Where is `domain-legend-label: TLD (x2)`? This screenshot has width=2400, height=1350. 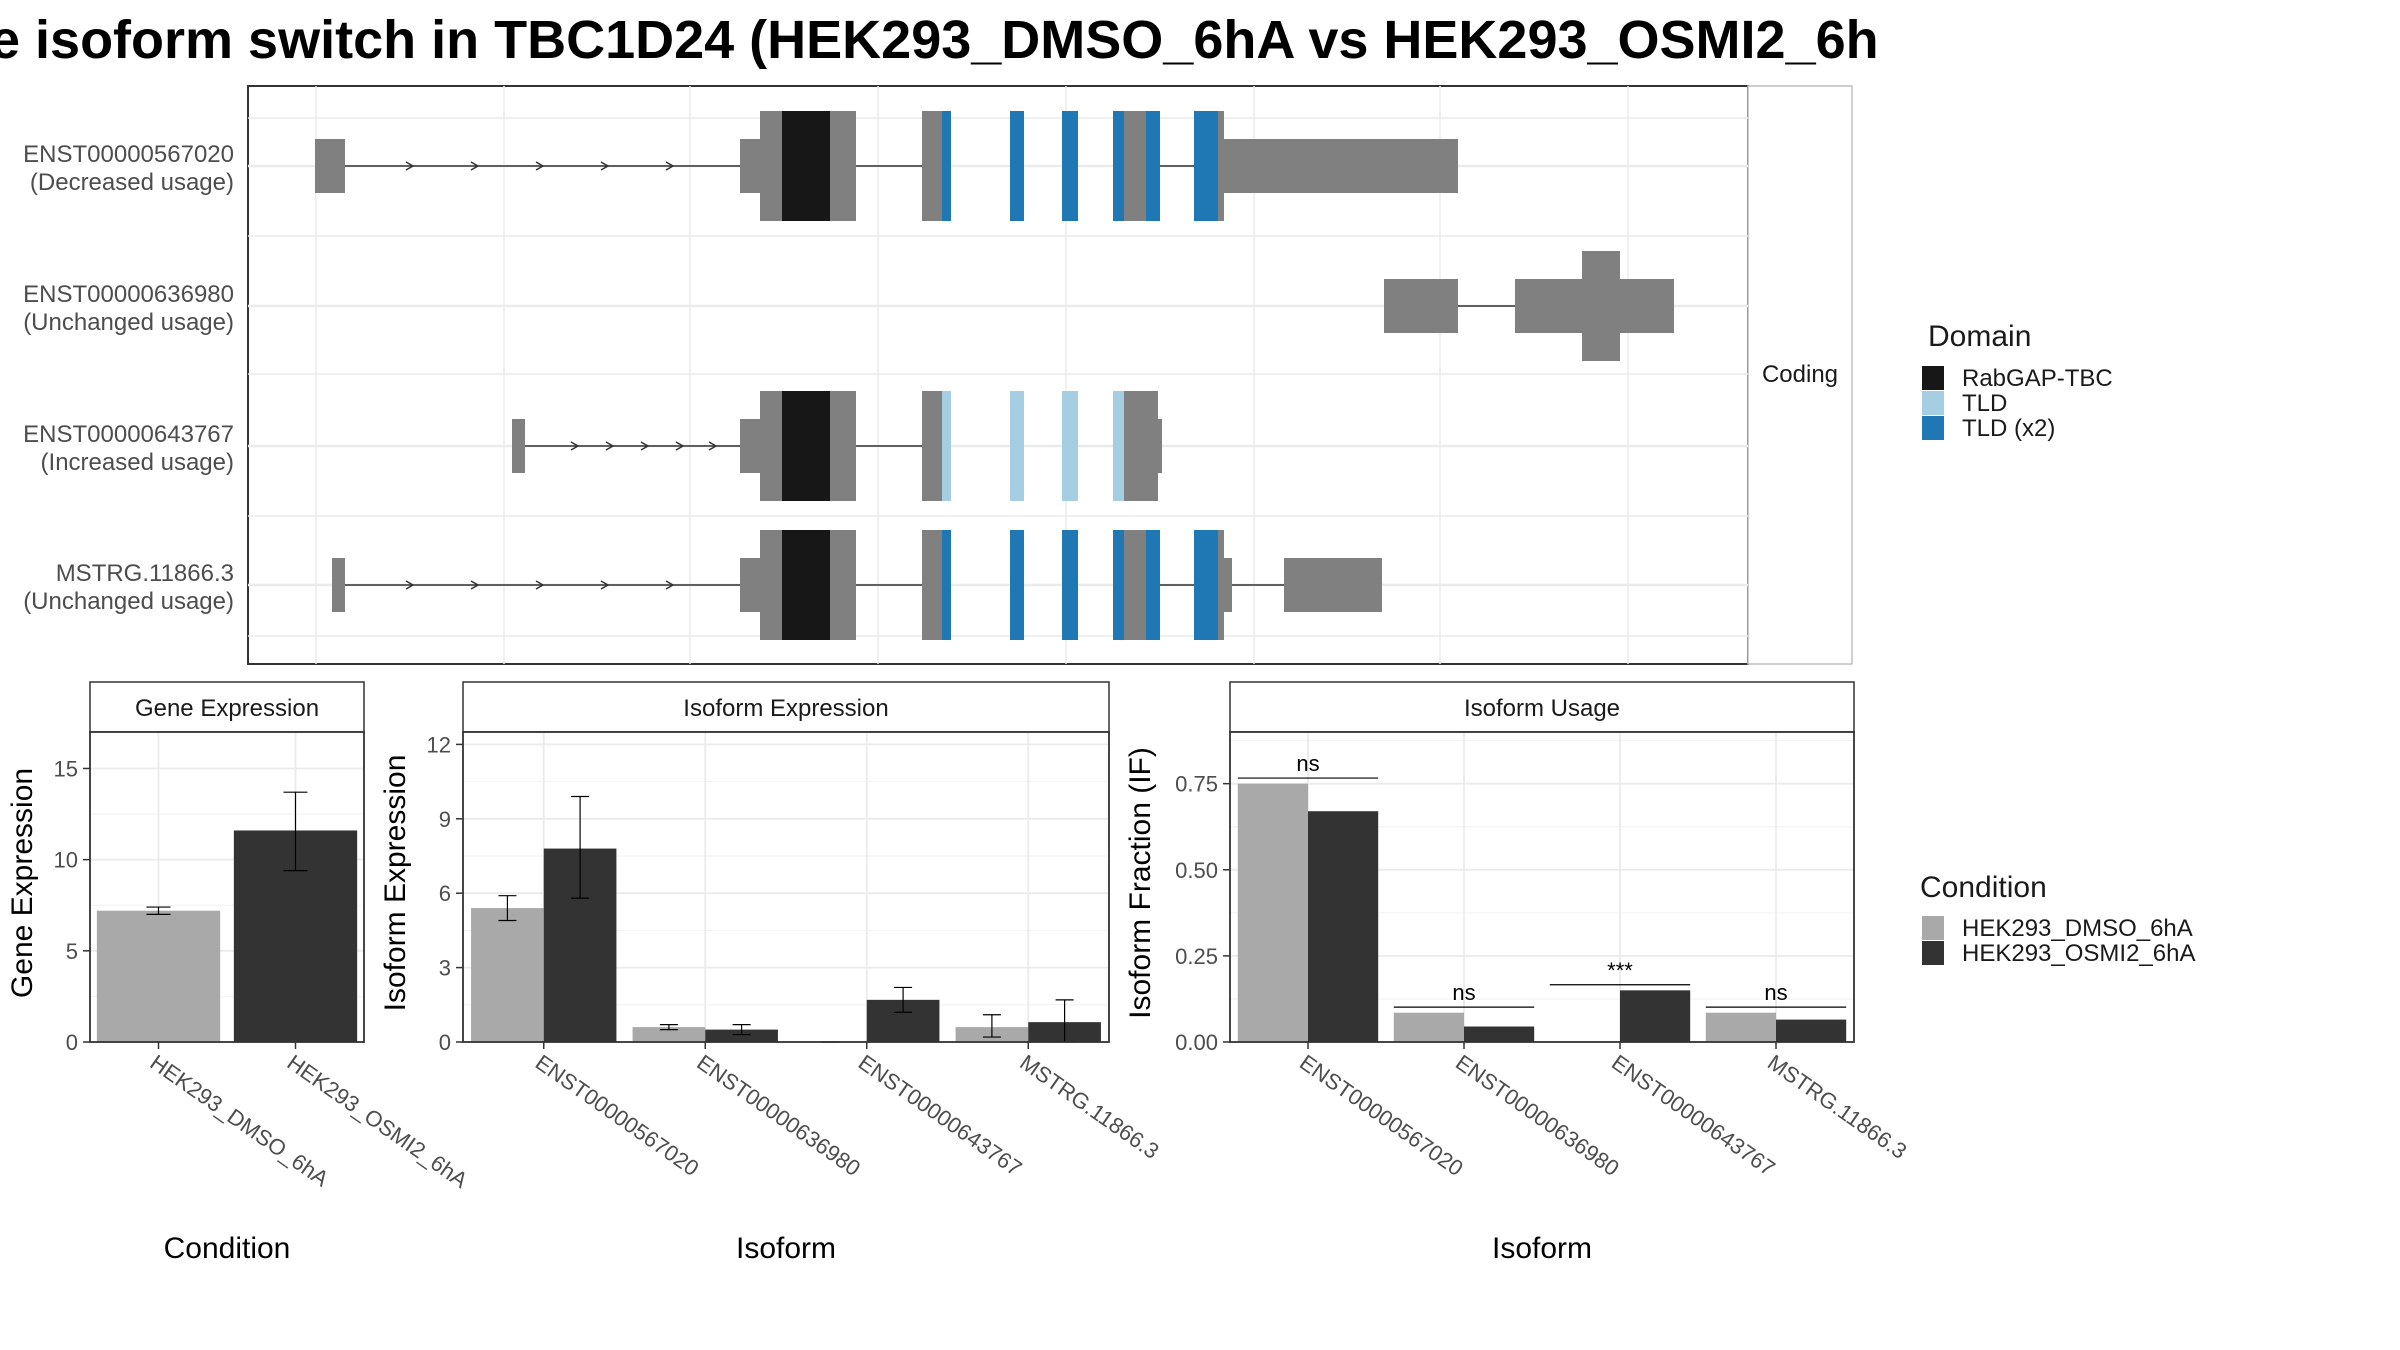
domain-legend-label: TLD (x2) is located at coordinates (2008, 428).